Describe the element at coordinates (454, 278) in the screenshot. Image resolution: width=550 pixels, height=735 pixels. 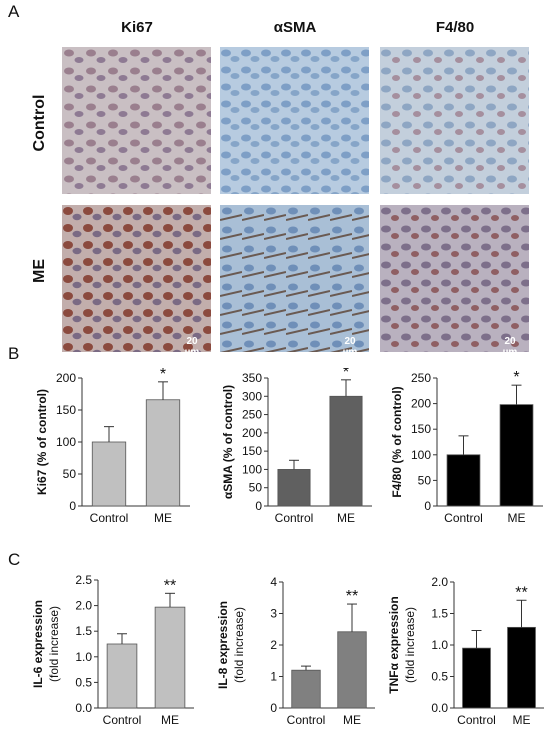
I see `micrograph-me-f480` at that location.